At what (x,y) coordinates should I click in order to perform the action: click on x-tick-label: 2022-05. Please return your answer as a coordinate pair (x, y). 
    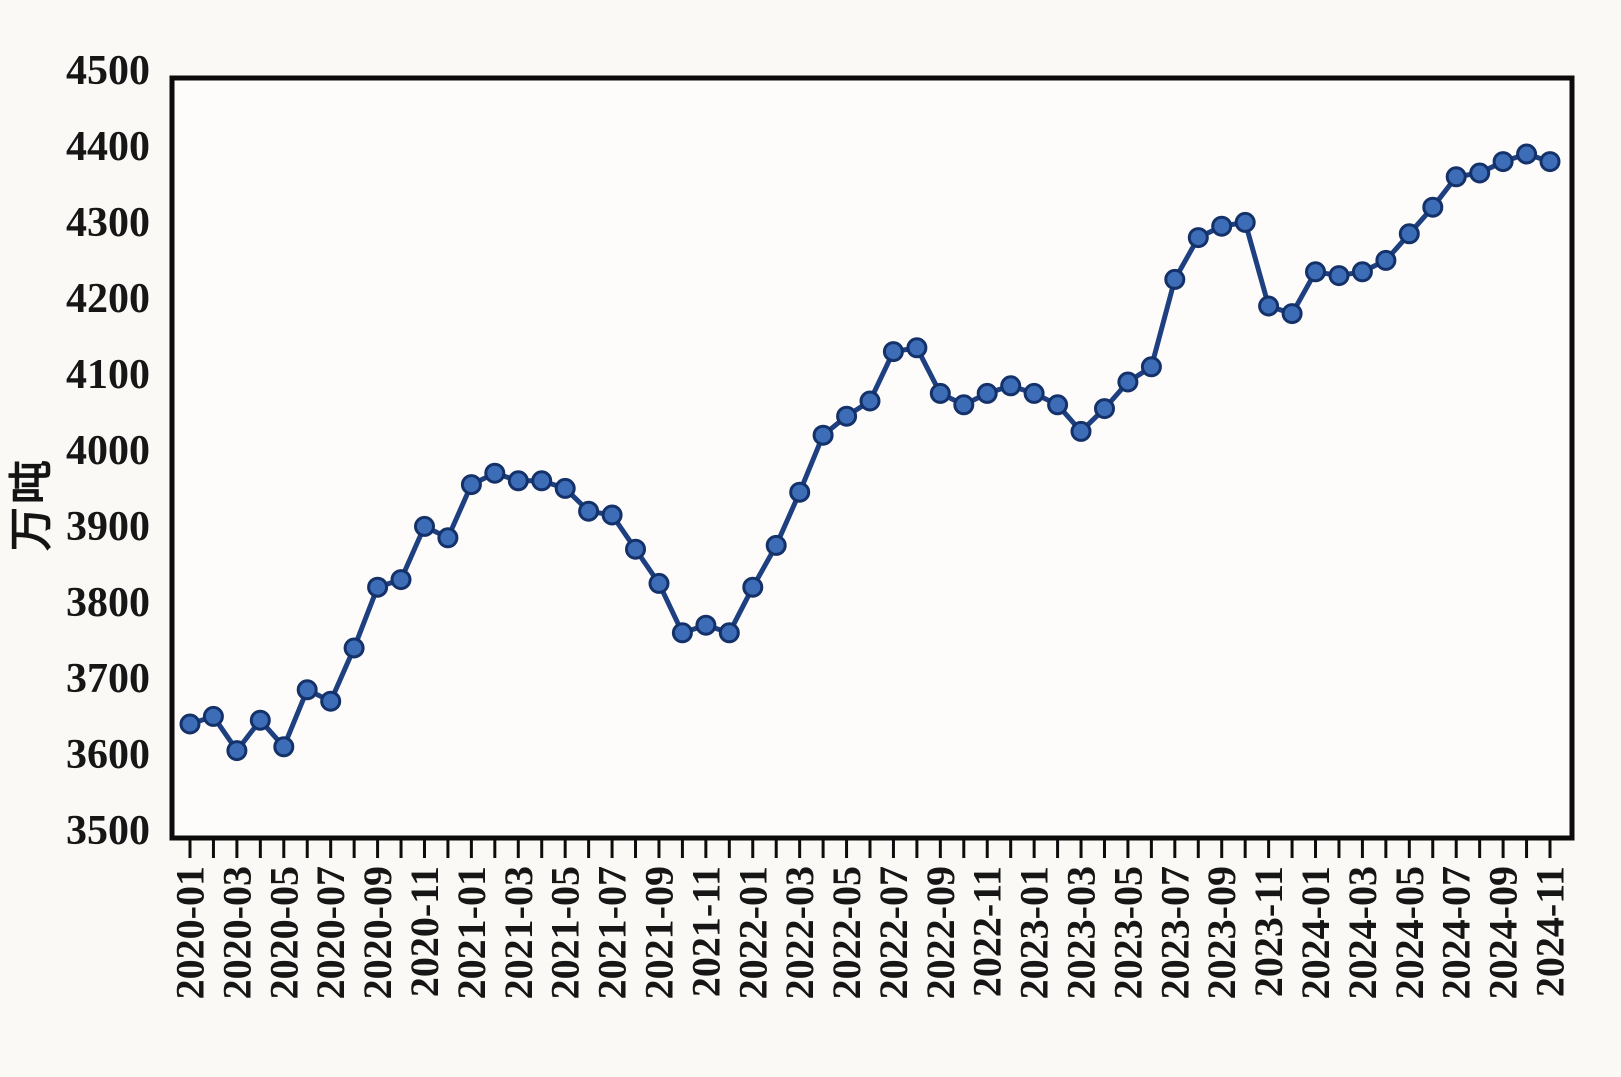
    Looking at the image, I should click on (846, 932).